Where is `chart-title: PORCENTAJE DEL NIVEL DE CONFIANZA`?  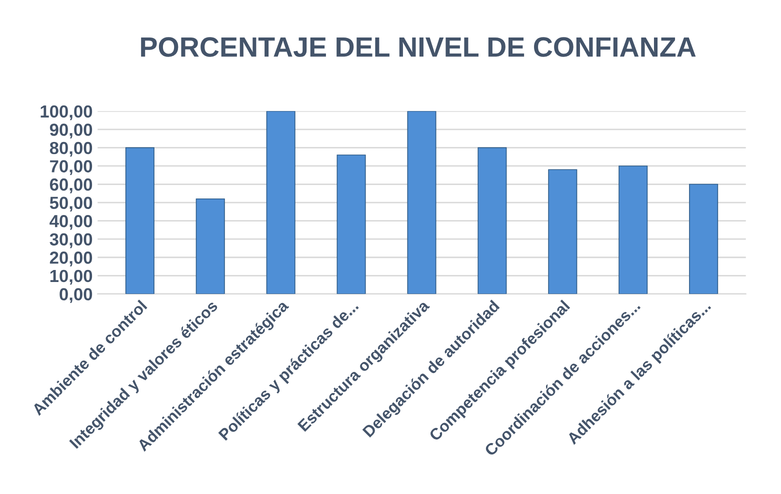 chart-title: PORCENTAJE DEL NIVEL DE CONFIANZA is located at coordinates (418, 47).